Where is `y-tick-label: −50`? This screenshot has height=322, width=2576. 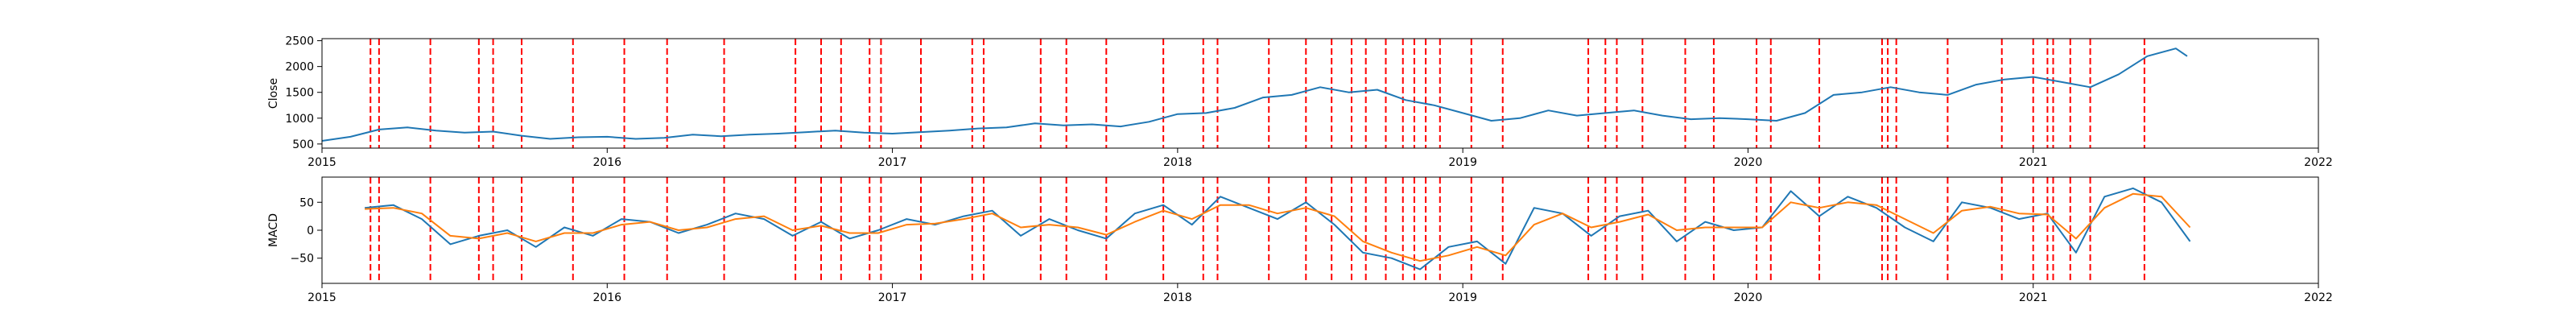
y-tick-label: −50 is located at coordinates (302, 259).